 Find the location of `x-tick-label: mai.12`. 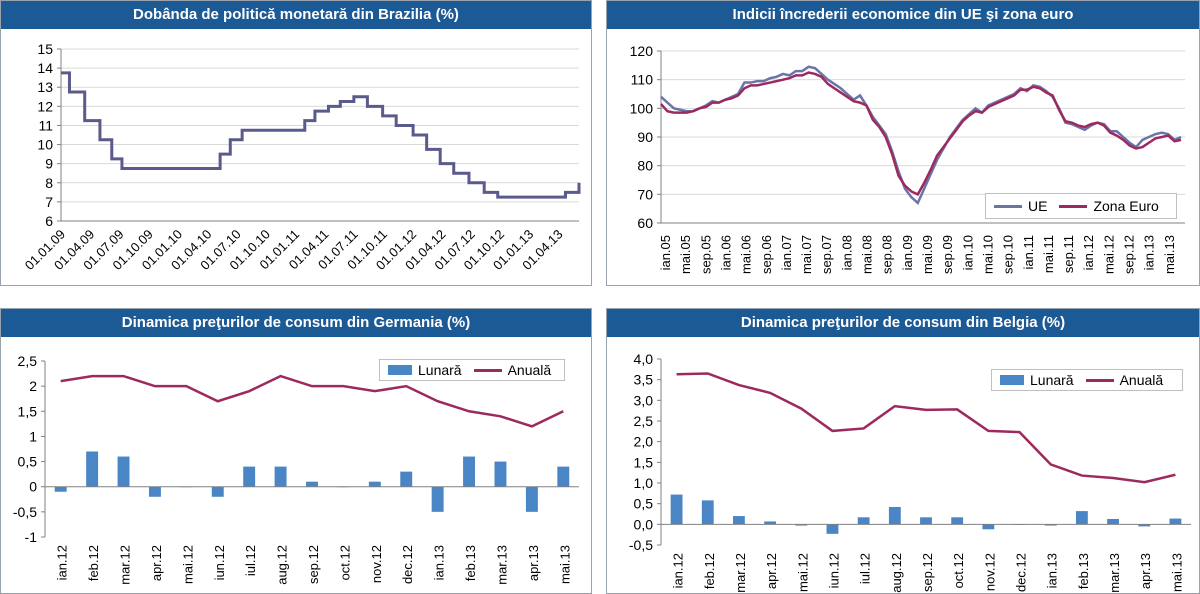

x-tick-label: mai.12 is located at coordinates (187, 564).